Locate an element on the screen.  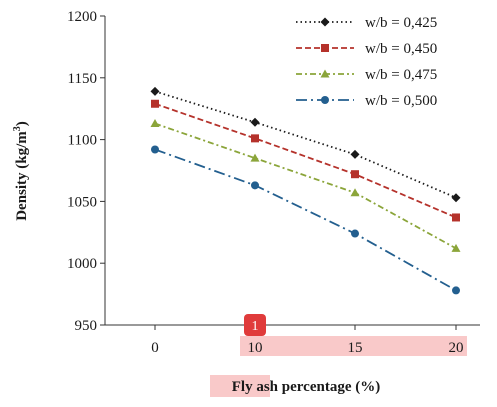
y-axis-title-text: Density (kg/m is located at coordinates (22, 176).